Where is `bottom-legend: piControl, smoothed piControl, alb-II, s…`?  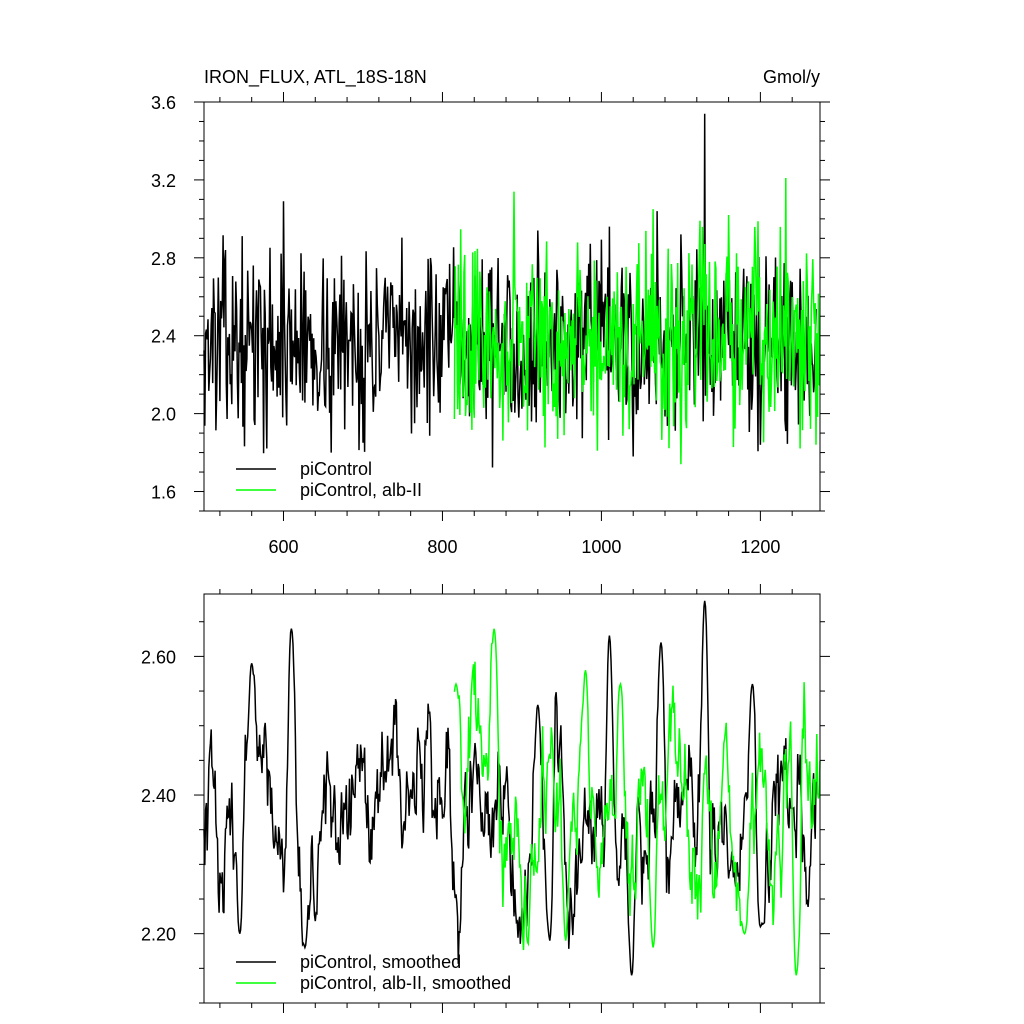
bottom-legend: piControl, smoothed piControl, alb-II, s… is located at coordinates (373, 972).